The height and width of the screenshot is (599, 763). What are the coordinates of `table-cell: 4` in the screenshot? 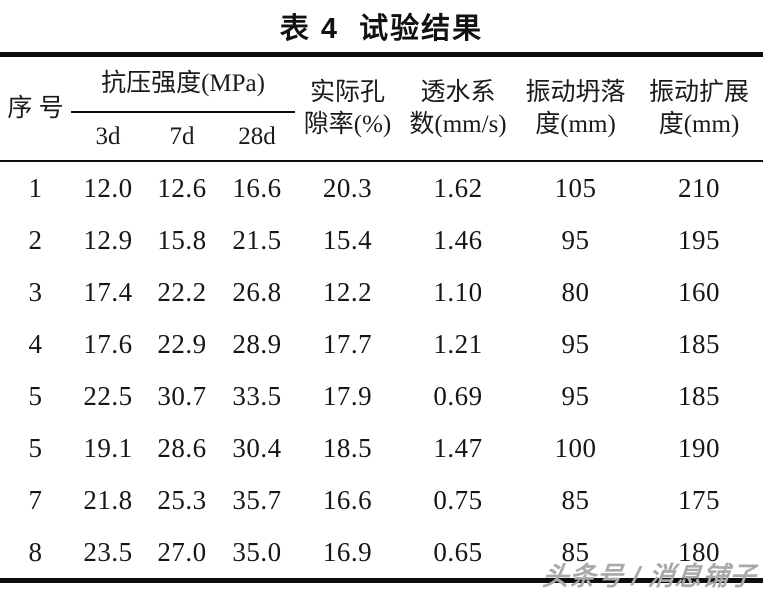 It's located at (35, 343).